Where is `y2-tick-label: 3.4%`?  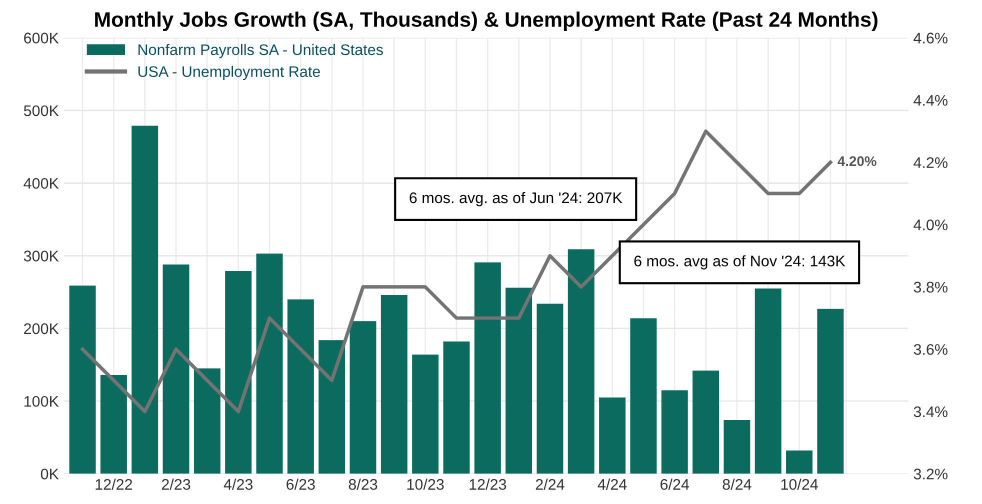
y2-tick-label: 3.4% is located at coordinates (931, 412).